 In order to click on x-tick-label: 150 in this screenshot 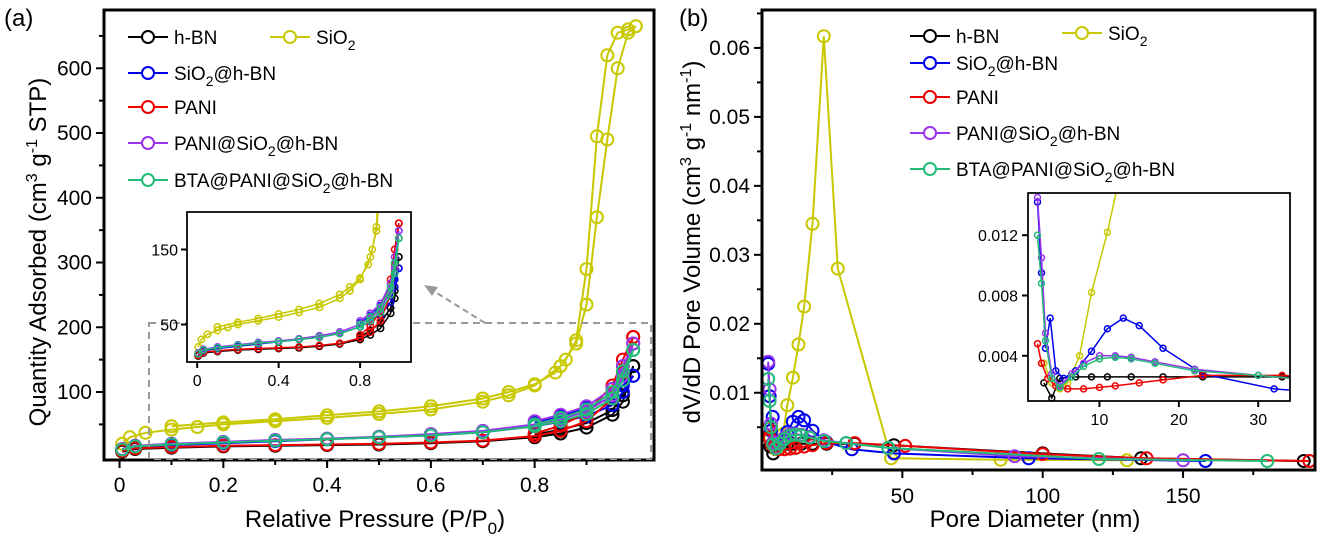, I will do `click(1183, 496)`.